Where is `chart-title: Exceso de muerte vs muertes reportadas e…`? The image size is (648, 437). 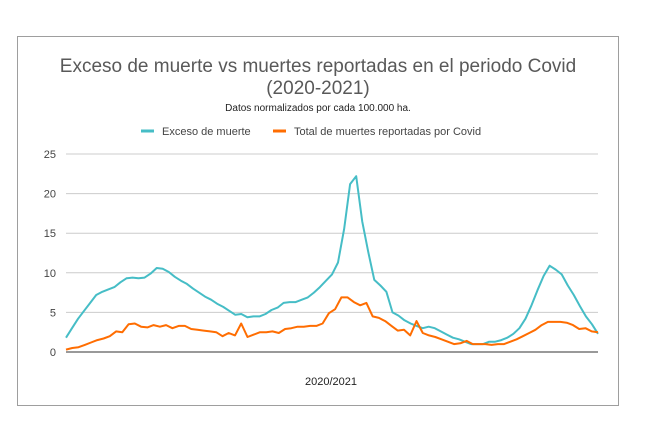 chart-title: Exceso de muerte vs muertes reportadas e… is located at coordinates (318, 66).